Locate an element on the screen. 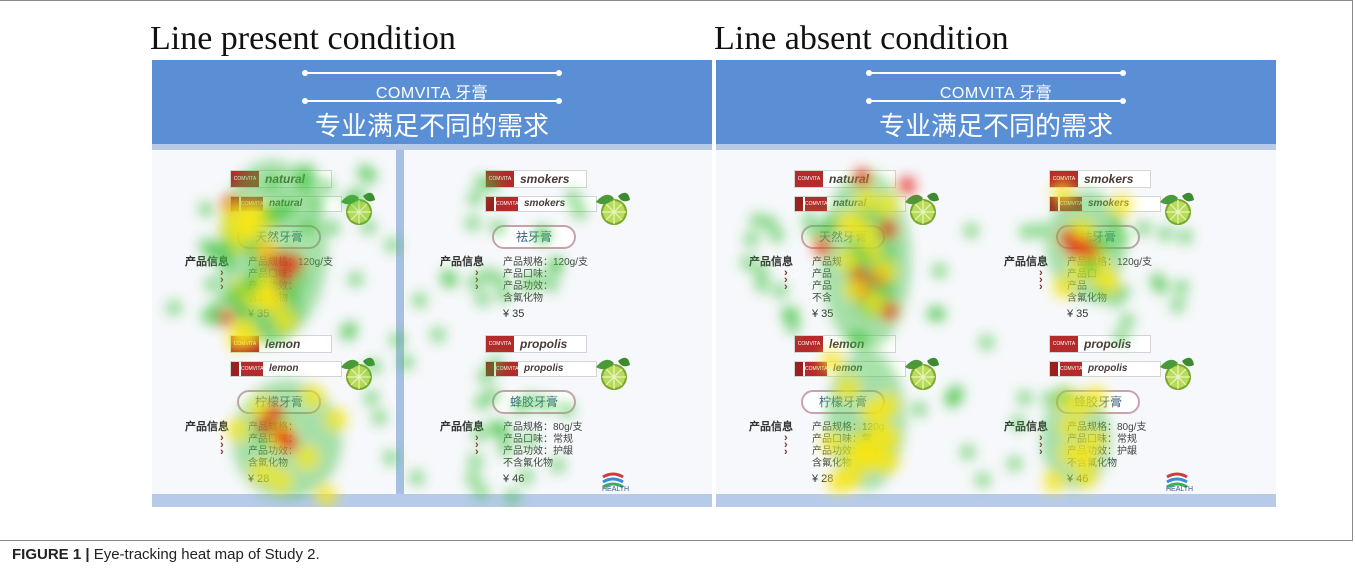  health-logo-text: HEALTH is located at coordinates (616, 489).